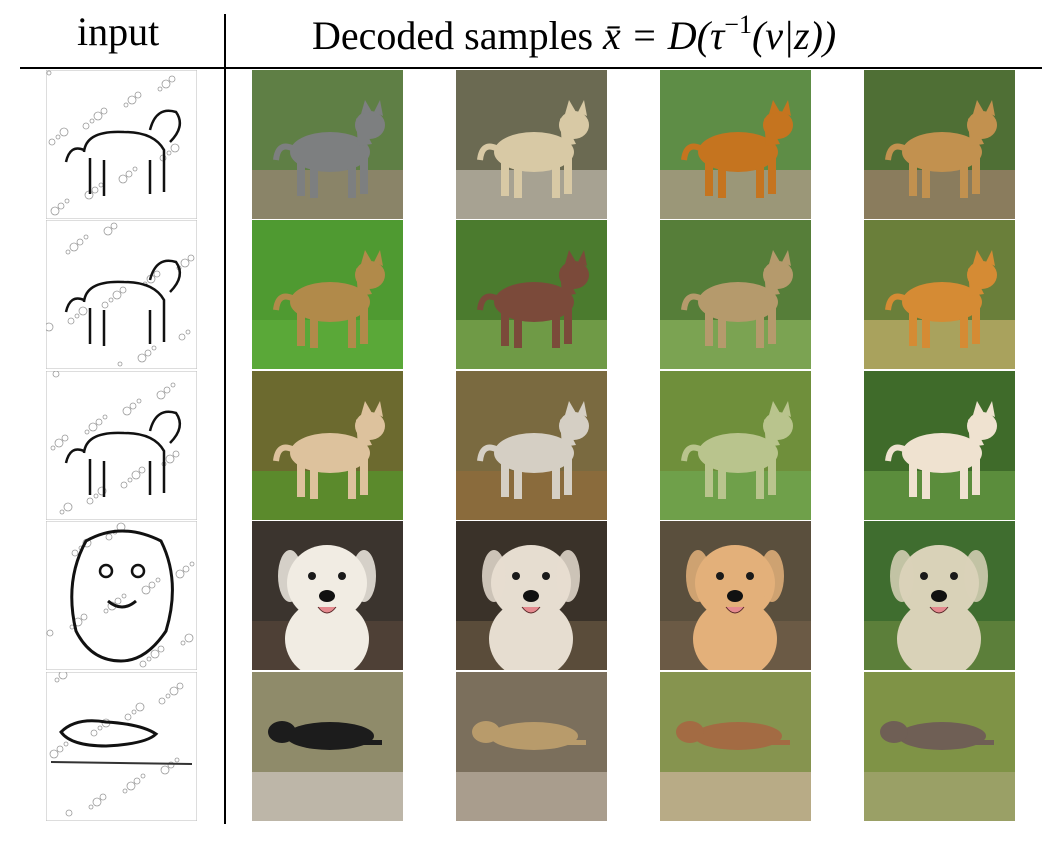 The height and width of the screenshot is (848, 1057). I want to click on decoded-sample-r5-c1, so click(327, 746).